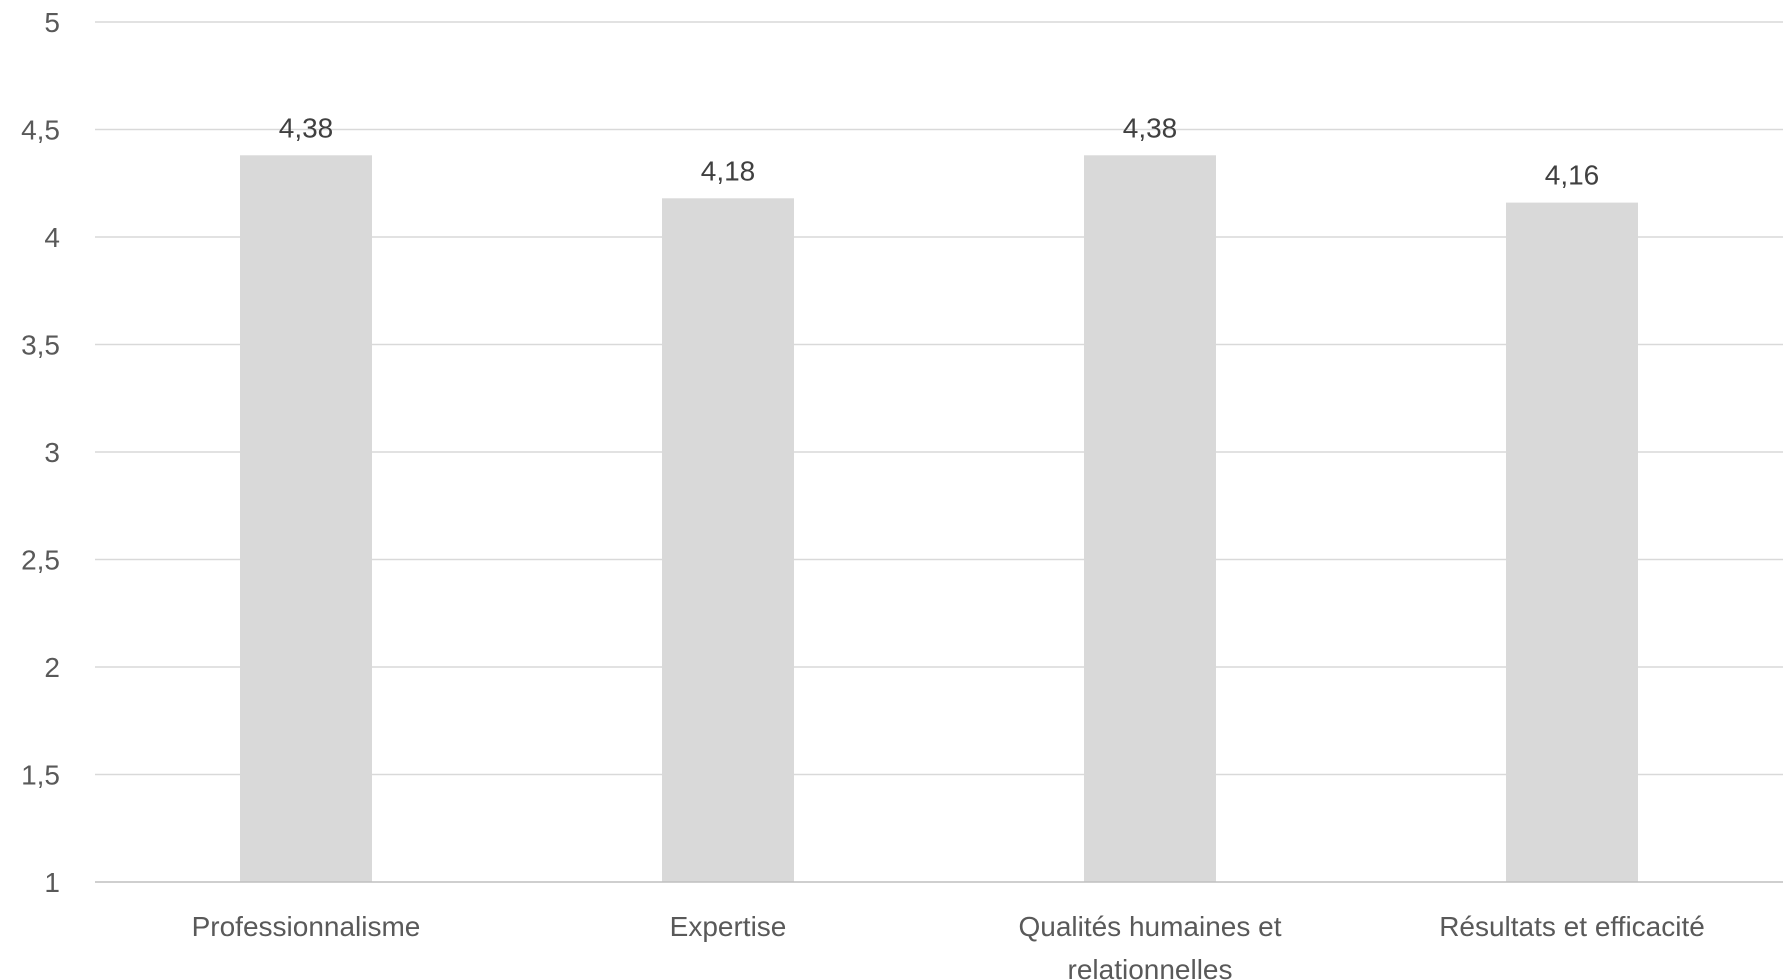 This screenshot has width=1783, height=980. Describe the element at coordinates (1572, 175) in the screenshot. I see `data-label: 4,16` at that location.